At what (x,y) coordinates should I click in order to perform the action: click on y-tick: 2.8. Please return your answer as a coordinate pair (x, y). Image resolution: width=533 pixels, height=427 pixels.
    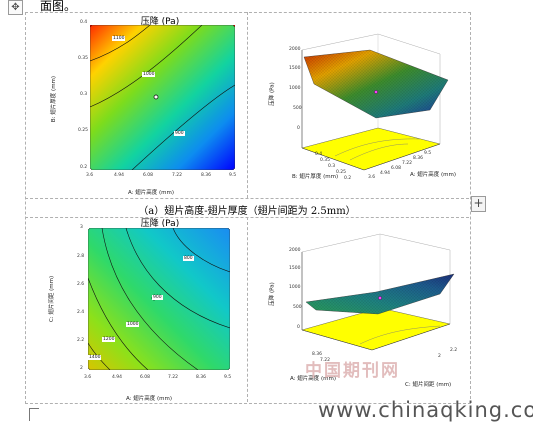
    Looking at the image, I should click on (81, 256).